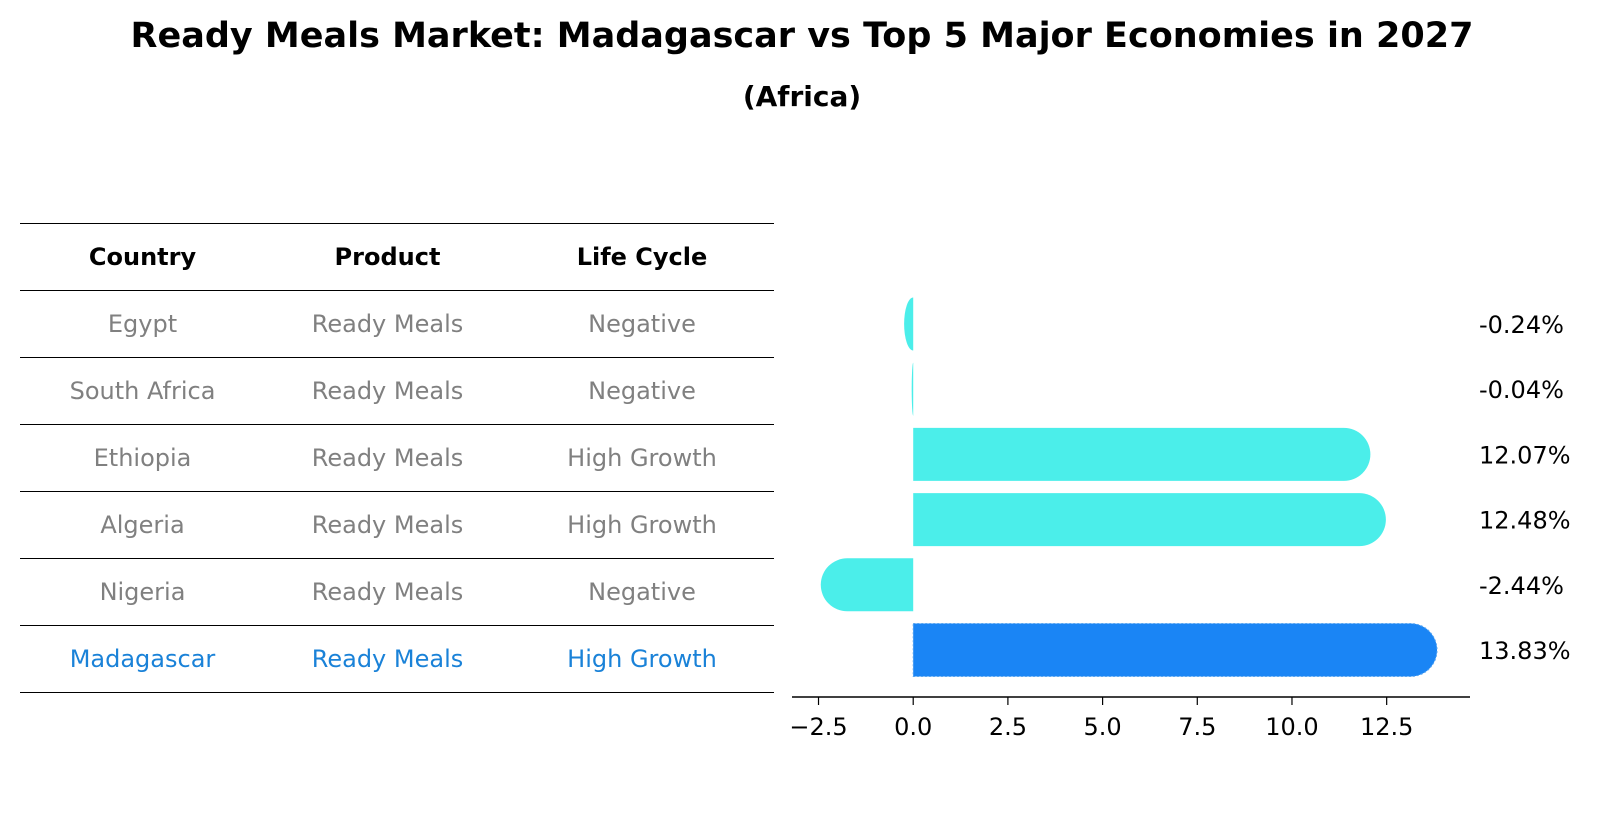  Describe the element at coordinates (1175, 650) in the screenshot. I see `bar-madagascar` at that location.